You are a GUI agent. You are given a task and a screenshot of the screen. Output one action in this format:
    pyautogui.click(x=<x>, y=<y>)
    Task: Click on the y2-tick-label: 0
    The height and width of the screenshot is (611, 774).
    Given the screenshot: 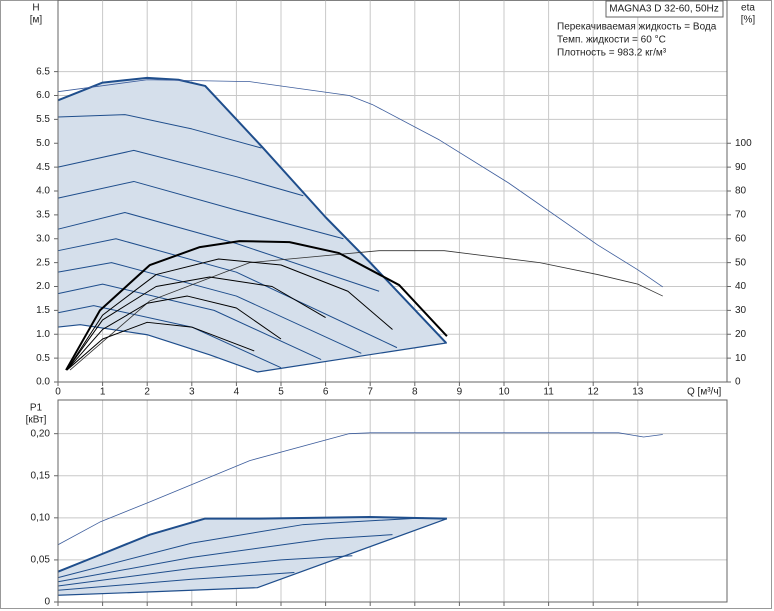 What is the action you would take?
    pyautogui.click(x=738, y=382)
    